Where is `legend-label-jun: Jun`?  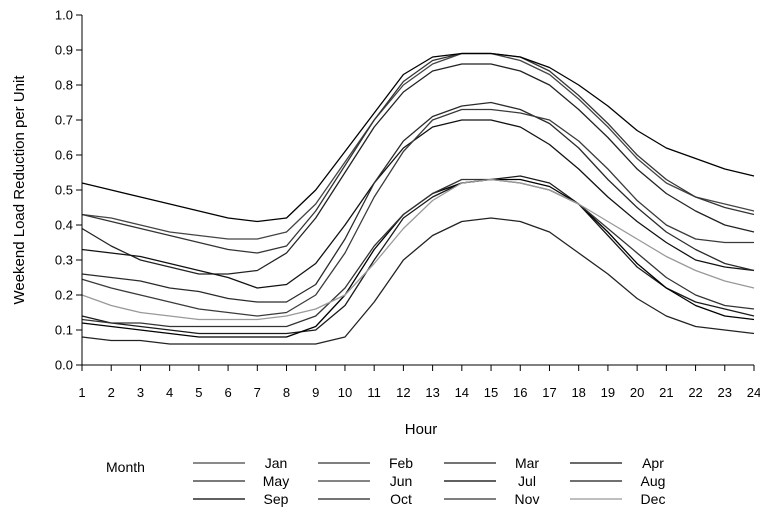 legend-label-jun: Jun is located at coordinates (401, 481).